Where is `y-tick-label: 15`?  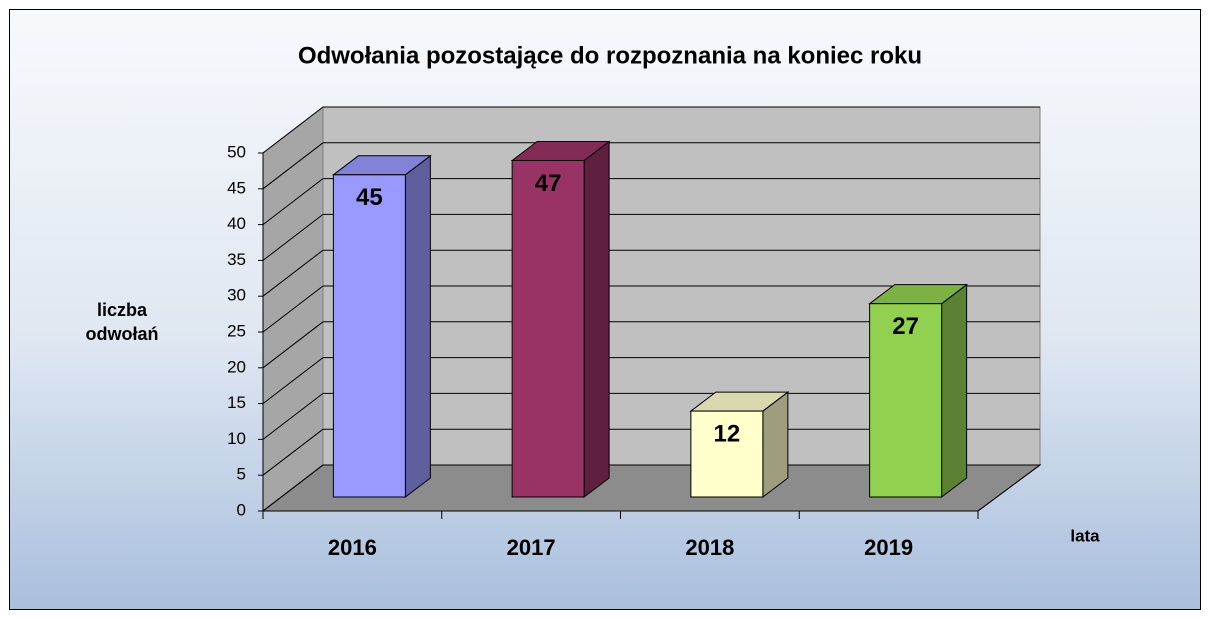 y-tick-label: 15 is located at coordinates (236, 402).